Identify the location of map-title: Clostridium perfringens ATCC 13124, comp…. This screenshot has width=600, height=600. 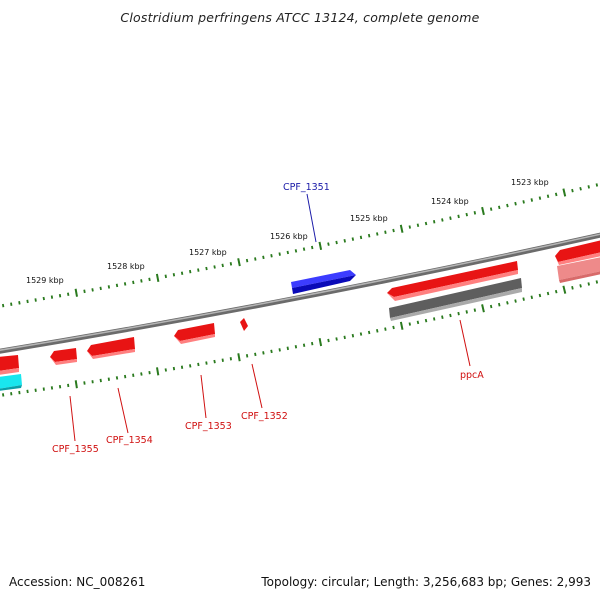
(300, 17).